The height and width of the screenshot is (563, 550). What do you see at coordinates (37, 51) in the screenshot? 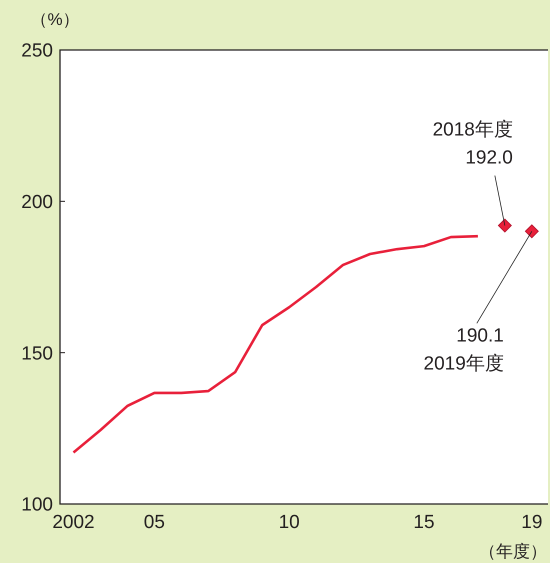
I see `y-tick-label: 250` at bounding box center [37, 51].